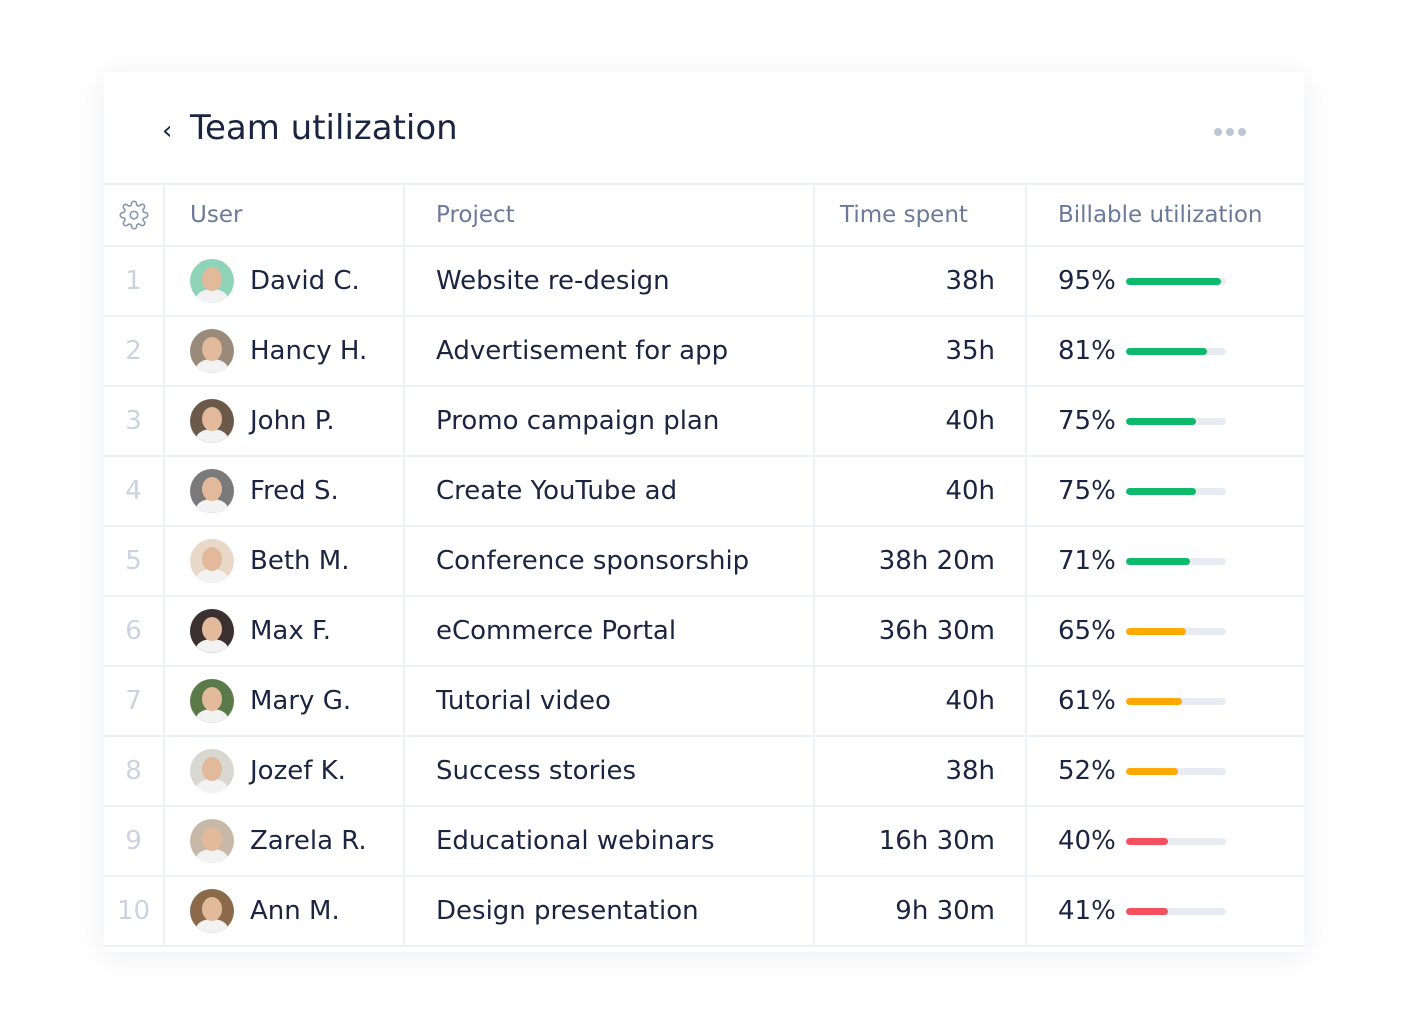 The image size is (1408, 1024). Describe the element at coordinates (167, 131) in the screenshot. I see `back-chevron-icon: ‹` at that location.